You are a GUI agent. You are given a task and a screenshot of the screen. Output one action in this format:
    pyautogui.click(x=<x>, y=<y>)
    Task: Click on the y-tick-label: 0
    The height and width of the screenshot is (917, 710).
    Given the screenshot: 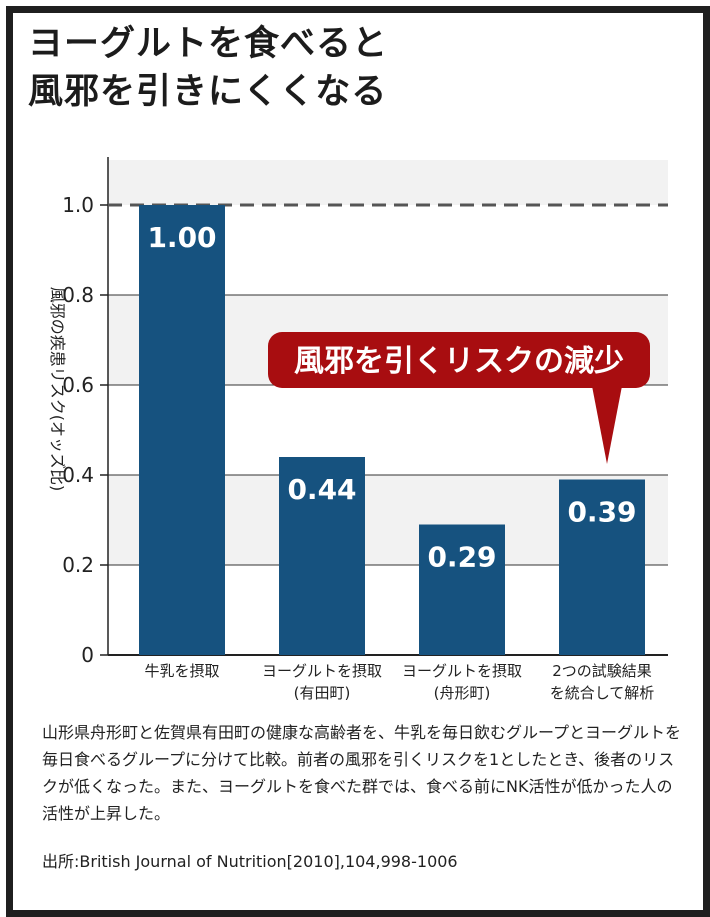 What is the action you would take?
    pyautogui.click(x=87, y=655)
    